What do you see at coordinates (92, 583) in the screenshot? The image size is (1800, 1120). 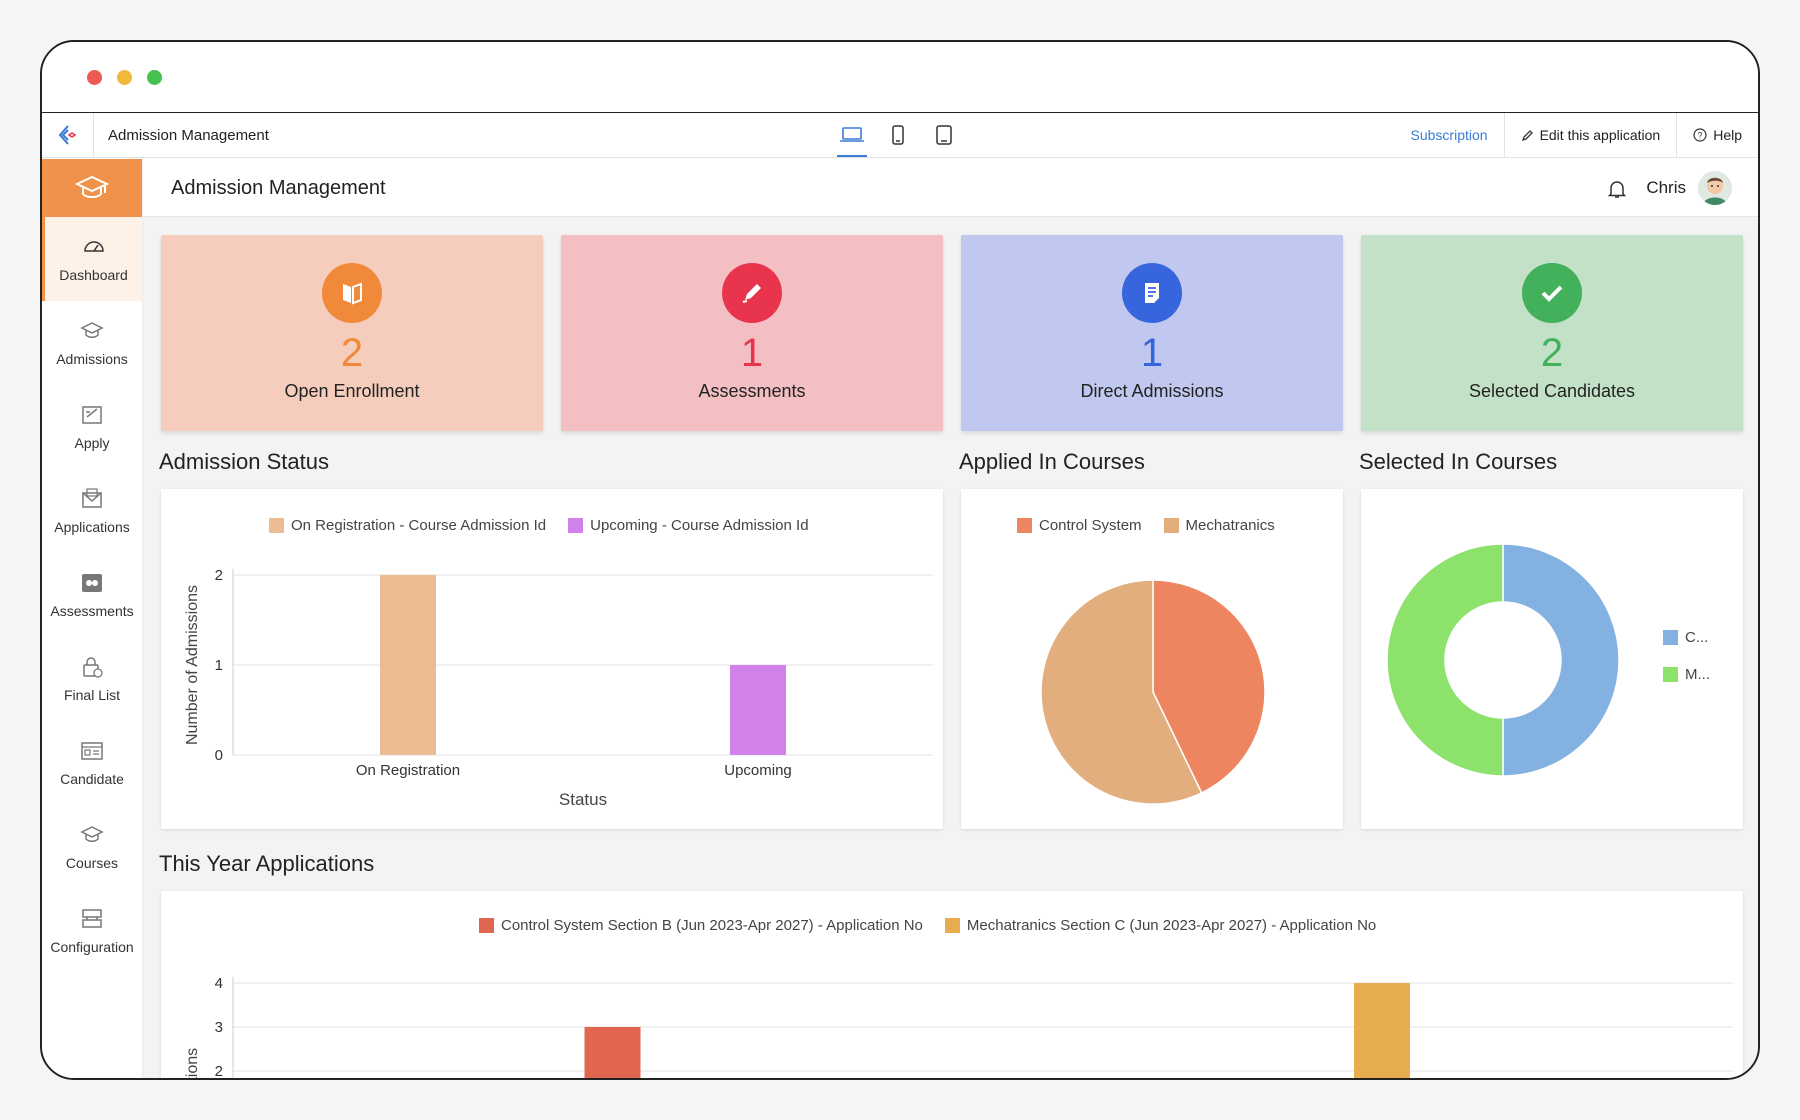 I see `assessments-icon` at bounding box center [92, 583].